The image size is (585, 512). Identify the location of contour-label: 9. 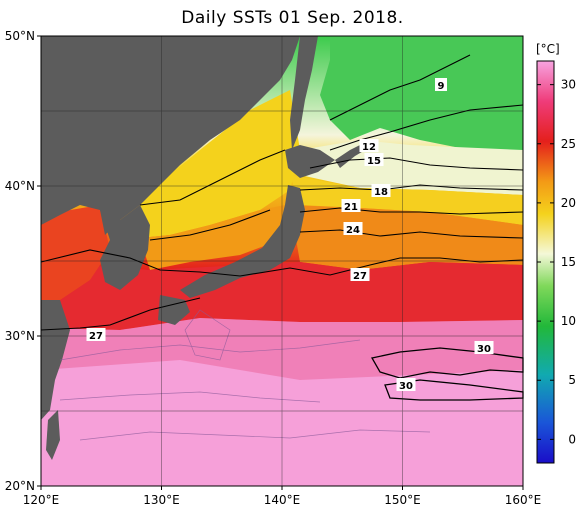
(441, 86).